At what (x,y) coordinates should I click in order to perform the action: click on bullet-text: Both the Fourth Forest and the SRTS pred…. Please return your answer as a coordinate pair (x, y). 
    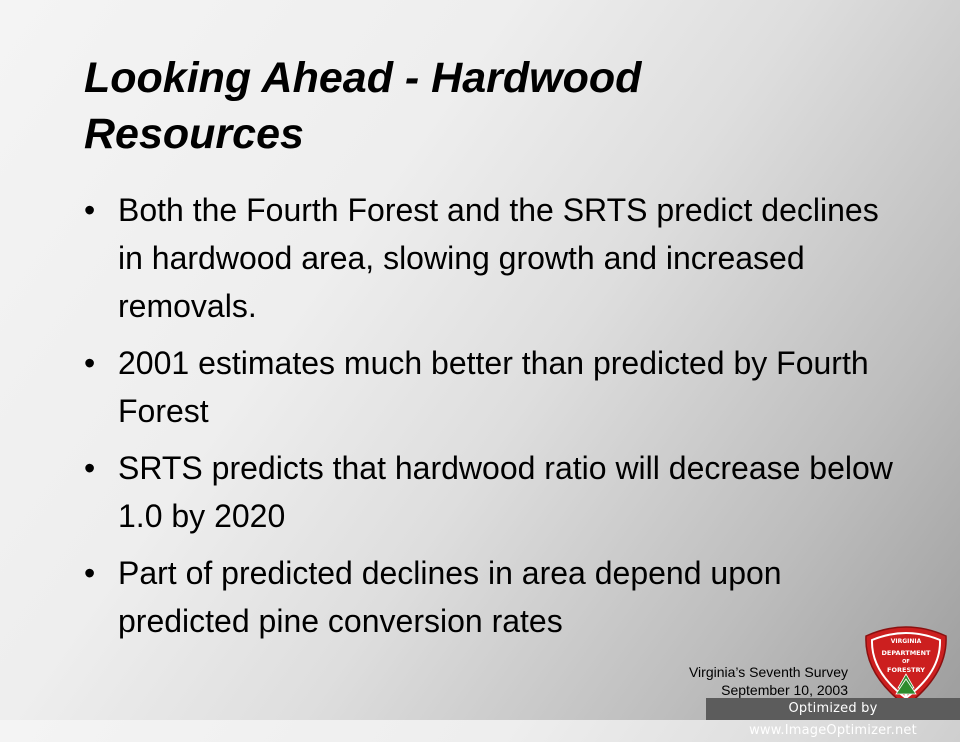
    Looking at the image, I should click on (498, 258).